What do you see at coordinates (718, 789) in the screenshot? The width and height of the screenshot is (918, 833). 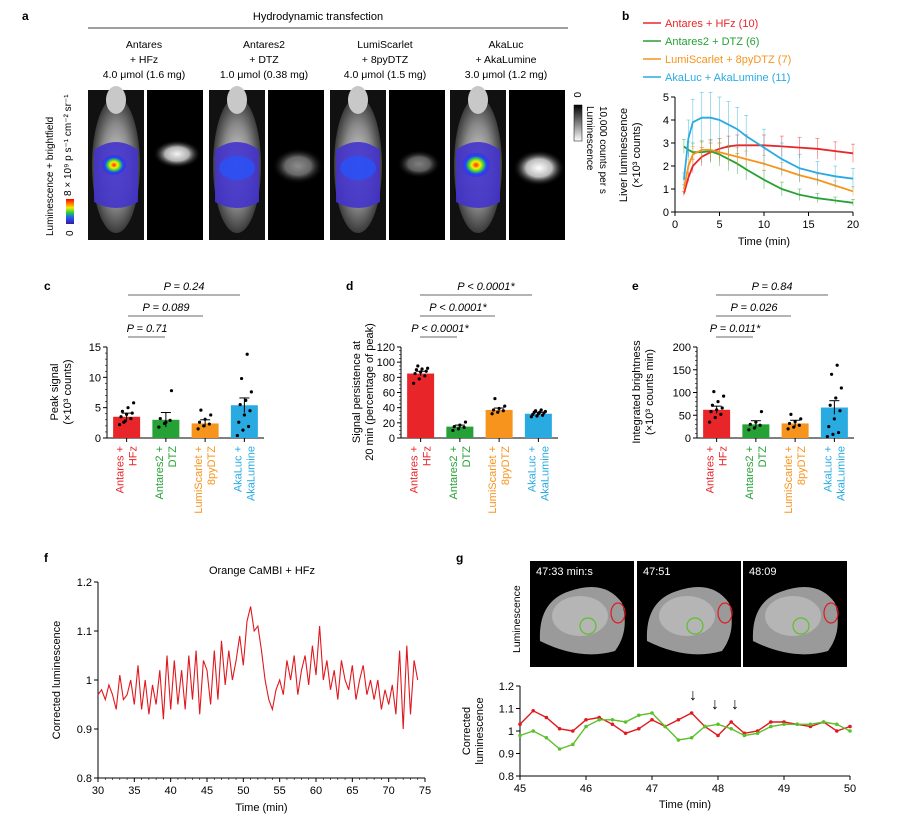 I see `x-tick-label: 48` at bounding box center [718, 789].